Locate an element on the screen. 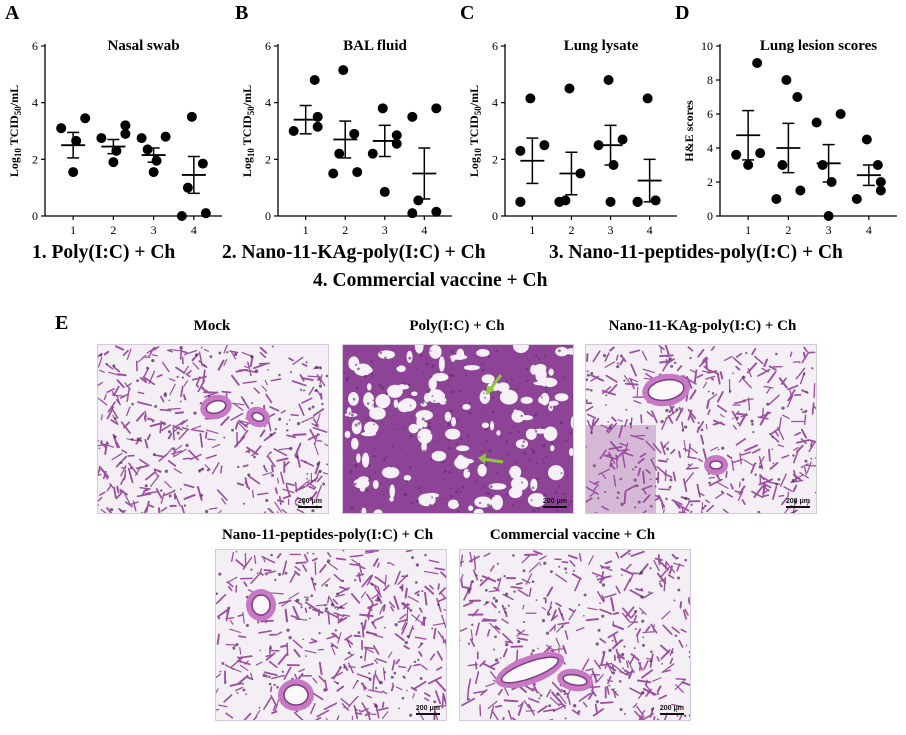 The width and height of the screenshot is (906, 735). chart-lung-lesion-scores: Lung lesion scores 0 2 4 6 8 10 H&E scores 1 2 3 4 is located at coordinates (789, 137).